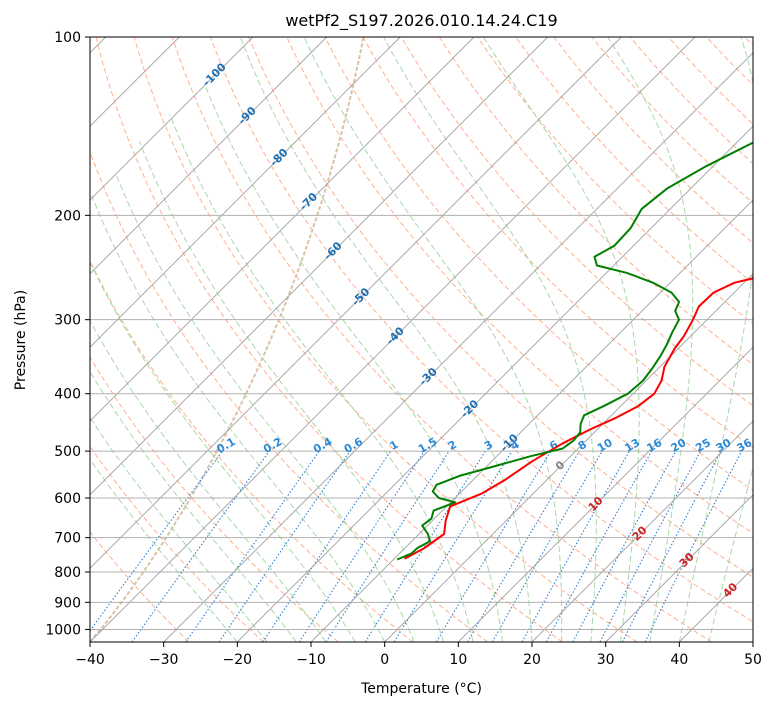 This screenshot has height=708, width=775. I want to click on x-tick-label: −30, so click(164, 660).